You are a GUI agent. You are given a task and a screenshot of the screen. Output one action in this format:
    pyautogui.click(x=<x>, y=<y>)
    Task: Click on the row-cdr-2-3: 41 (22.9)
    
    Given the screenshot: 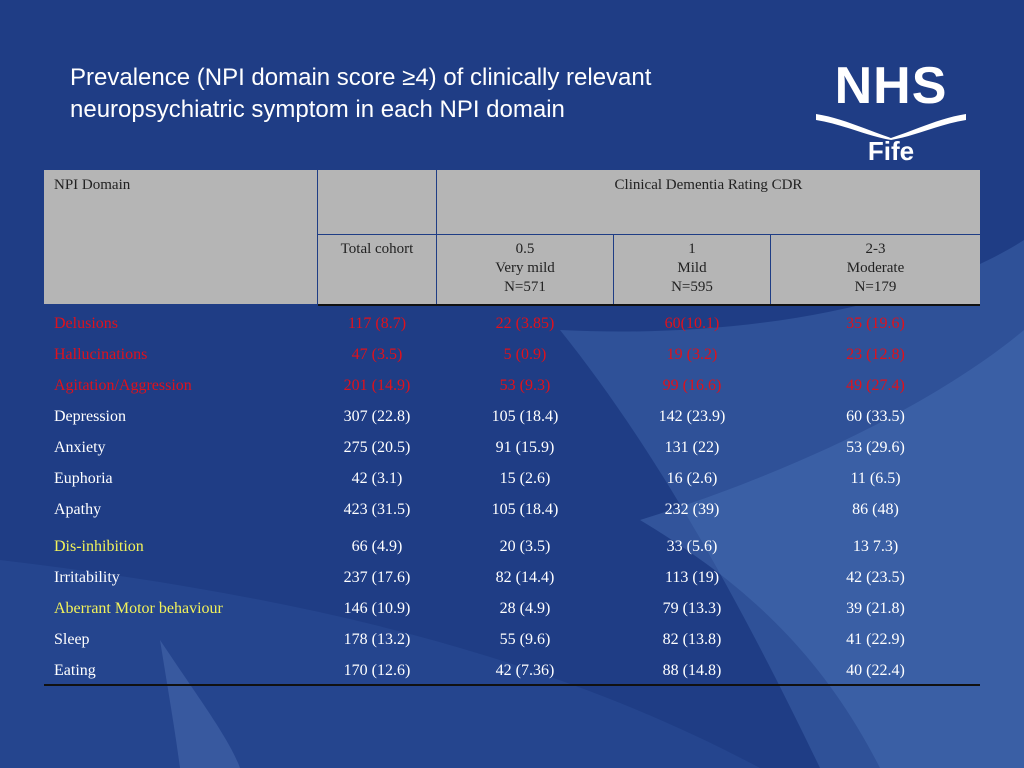 What is the action you would take?
    pyautogui.click(x=875, y=639)
    